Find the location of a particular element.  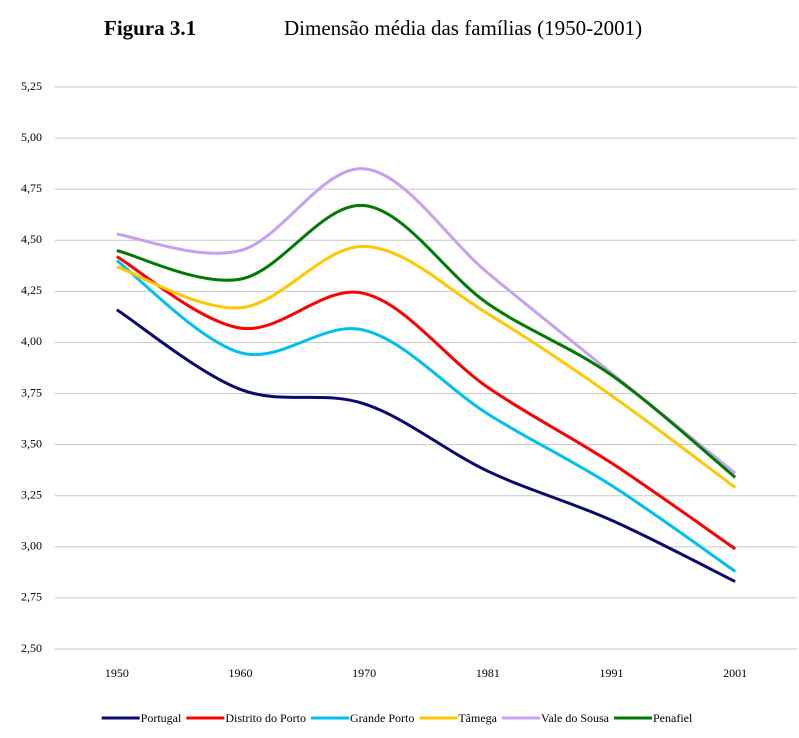

y-tick-label: 4,25 is located at coordinates (31, 290).